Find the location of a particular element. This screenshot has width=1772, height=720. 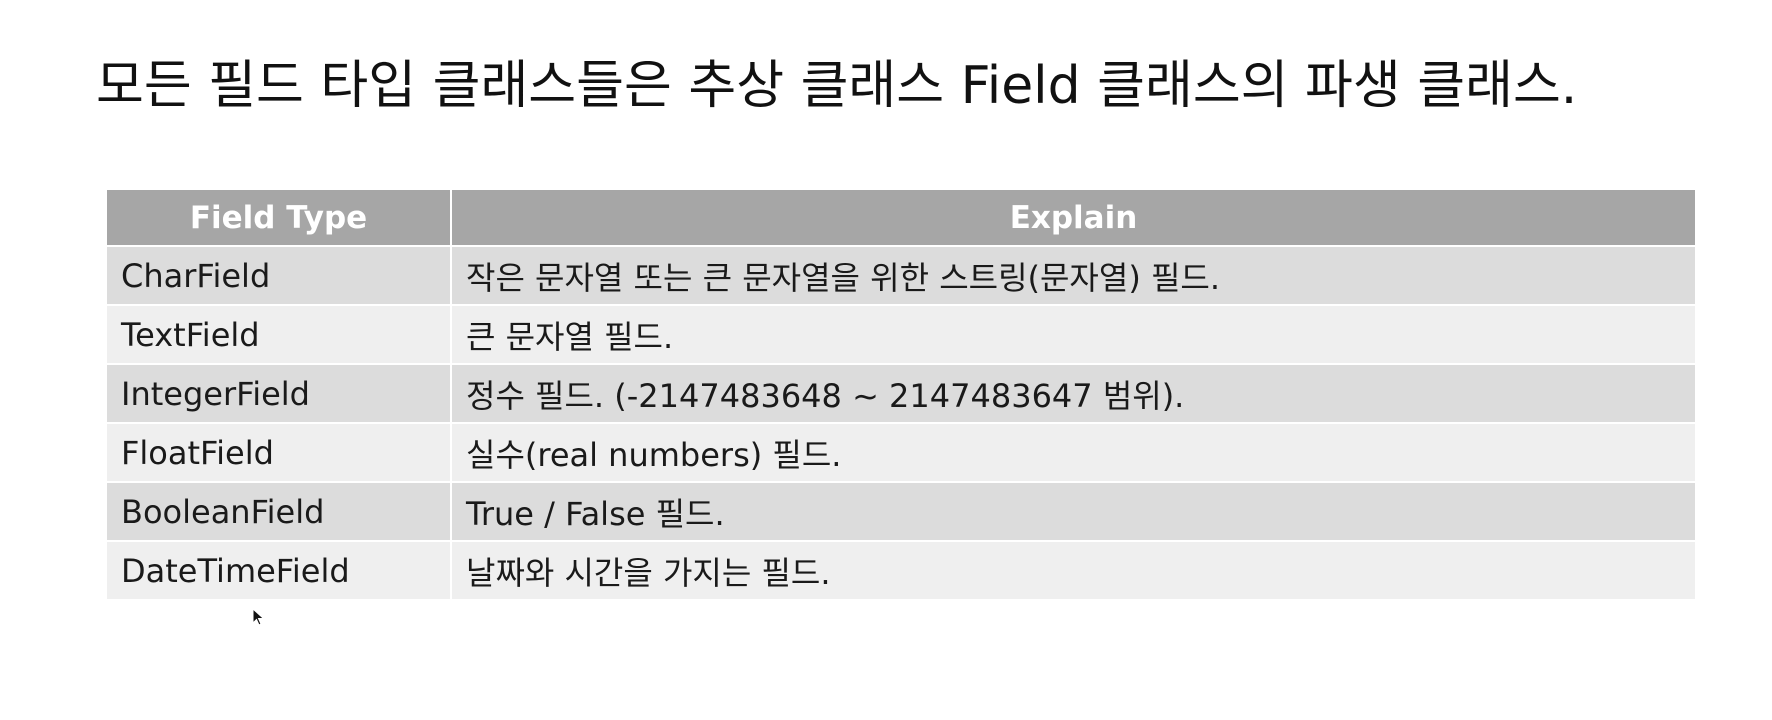

table-row: TextField 큰 문자열 필드. is located at coordinates (901, 335).